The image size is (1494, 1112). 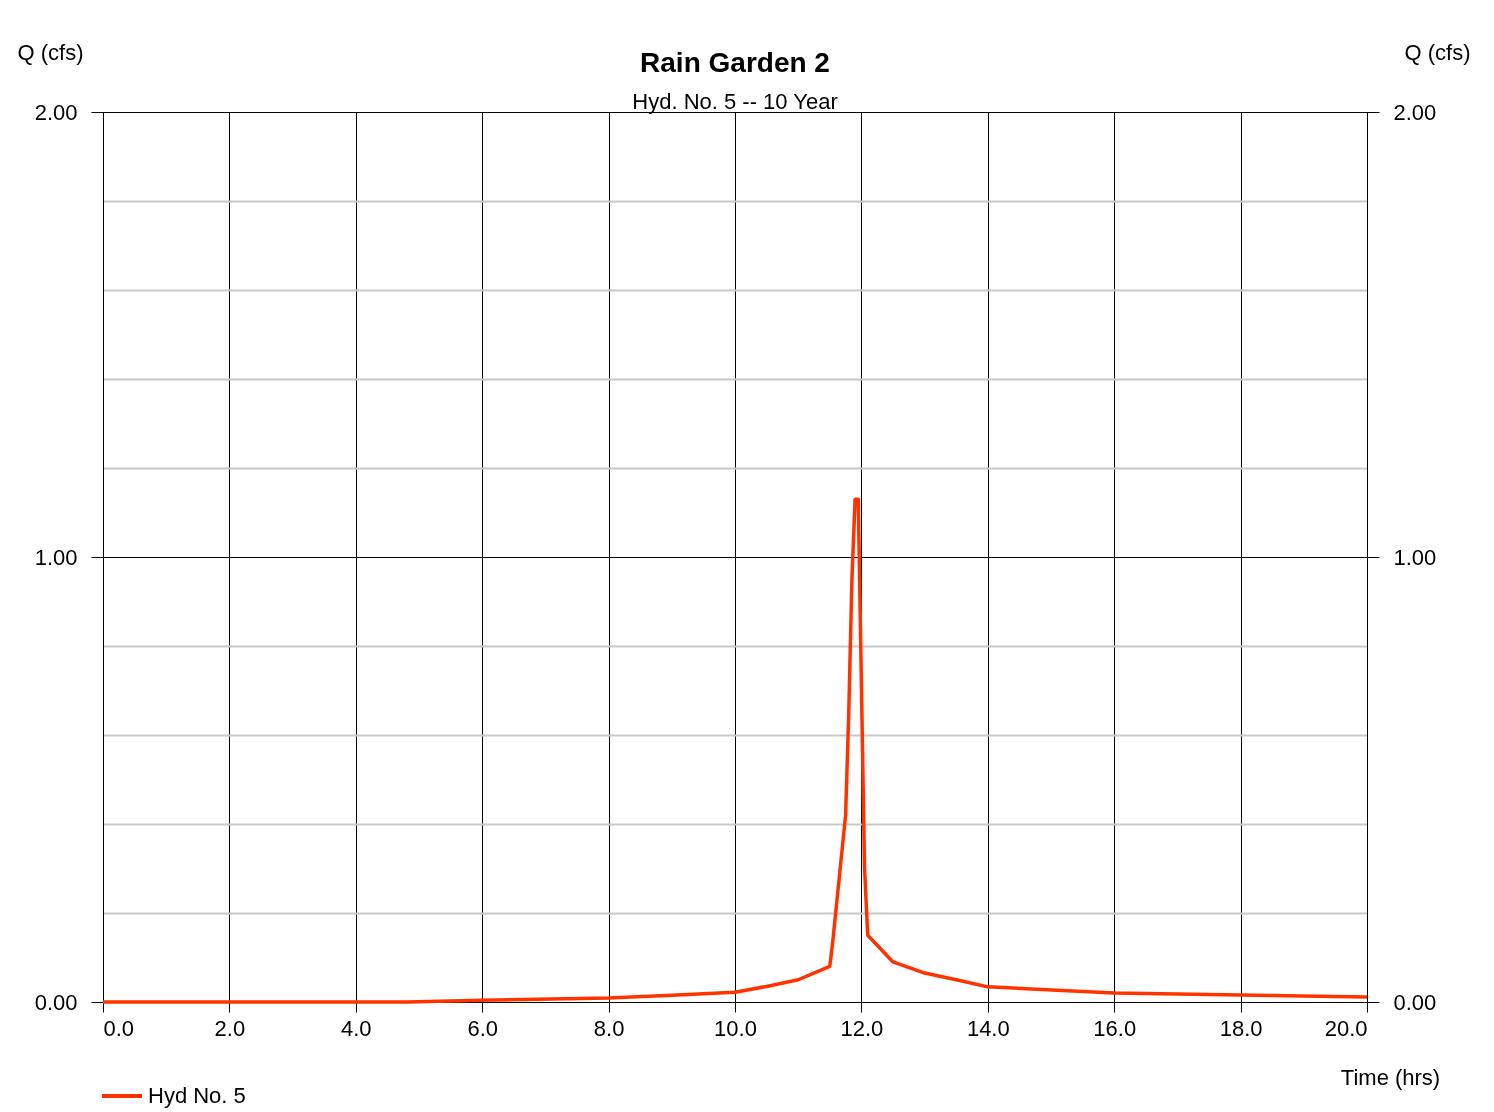 I want to click on y-tick-label: 0.00, so click(x=56, y=1002).